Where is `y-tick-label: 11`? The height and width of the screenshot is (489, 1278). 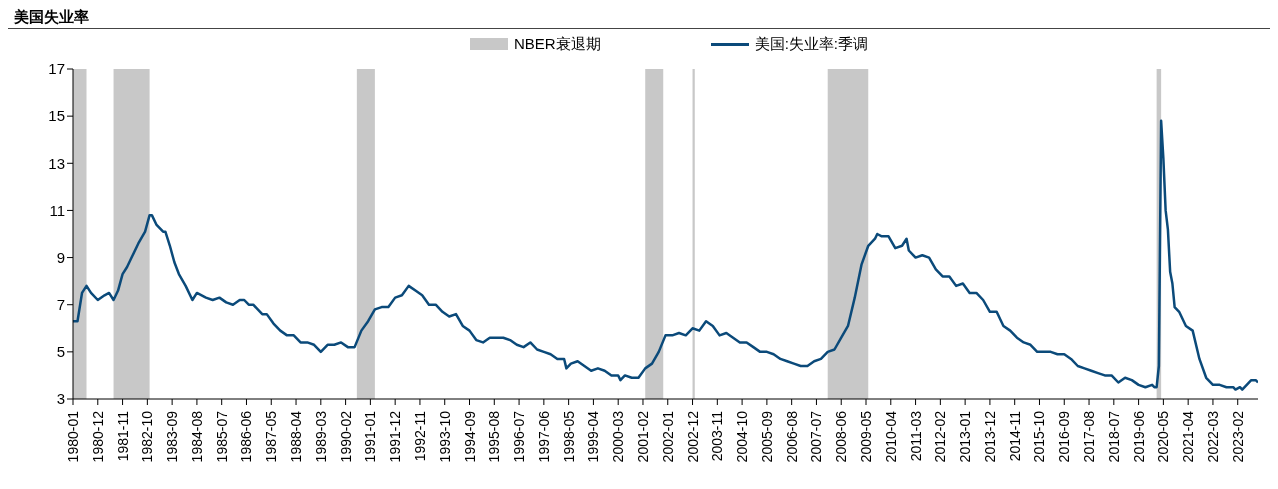 y-tick-label: 11 is located at coordinates (57, 210).